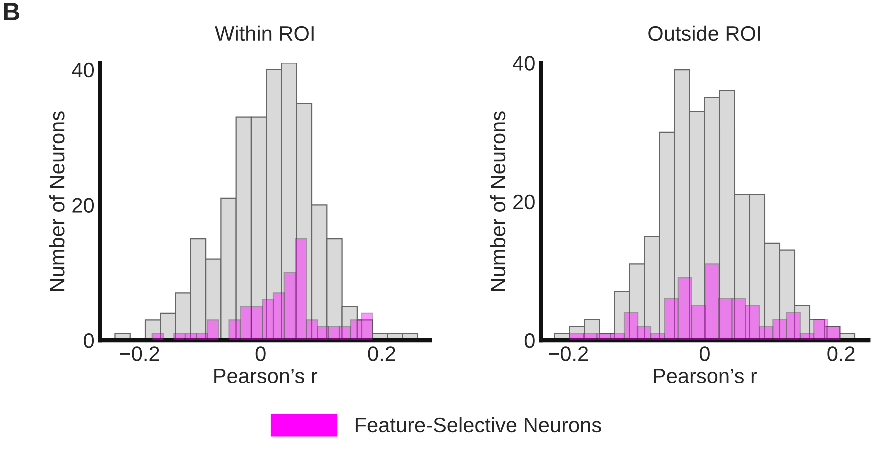  What do you see at coordinates (264, 34) in the screenshot?
I see `chart-title: Within ROI` at bounding box center [264, 34].